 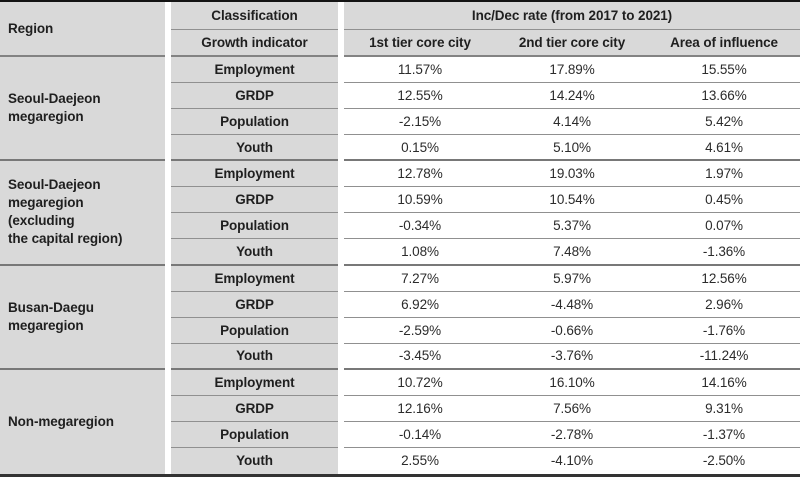 I want to click on value-cell: 12.78%, so click(x=420, y=174).